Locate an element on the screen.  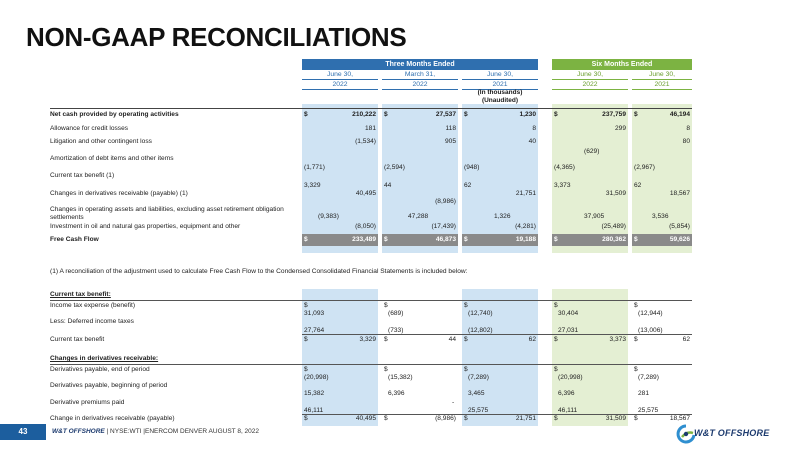
value-deriv-begin-1: 15,382 is located at coordinates (314, 393).